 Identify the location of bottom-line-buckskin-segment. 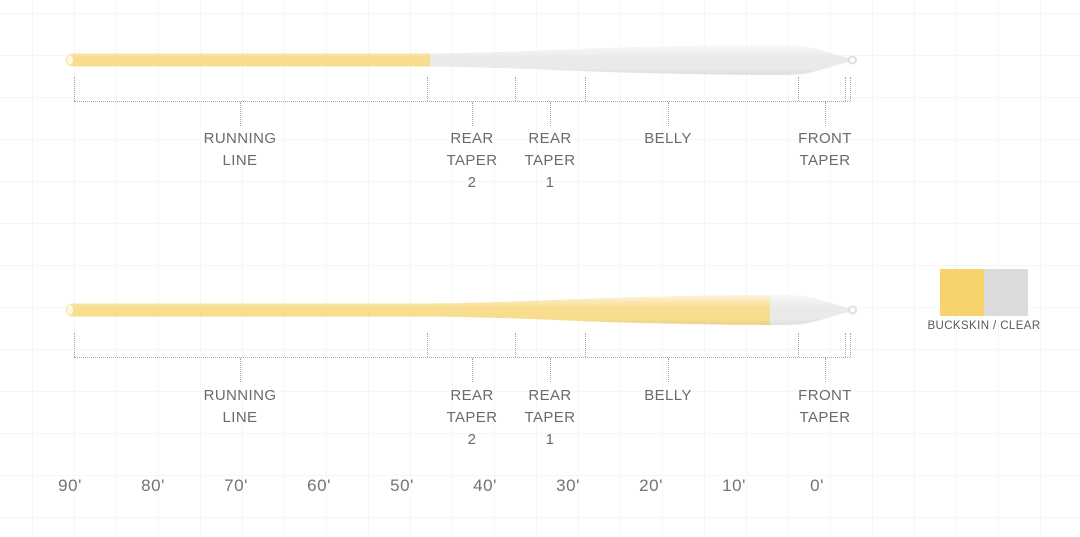
(418, 310).